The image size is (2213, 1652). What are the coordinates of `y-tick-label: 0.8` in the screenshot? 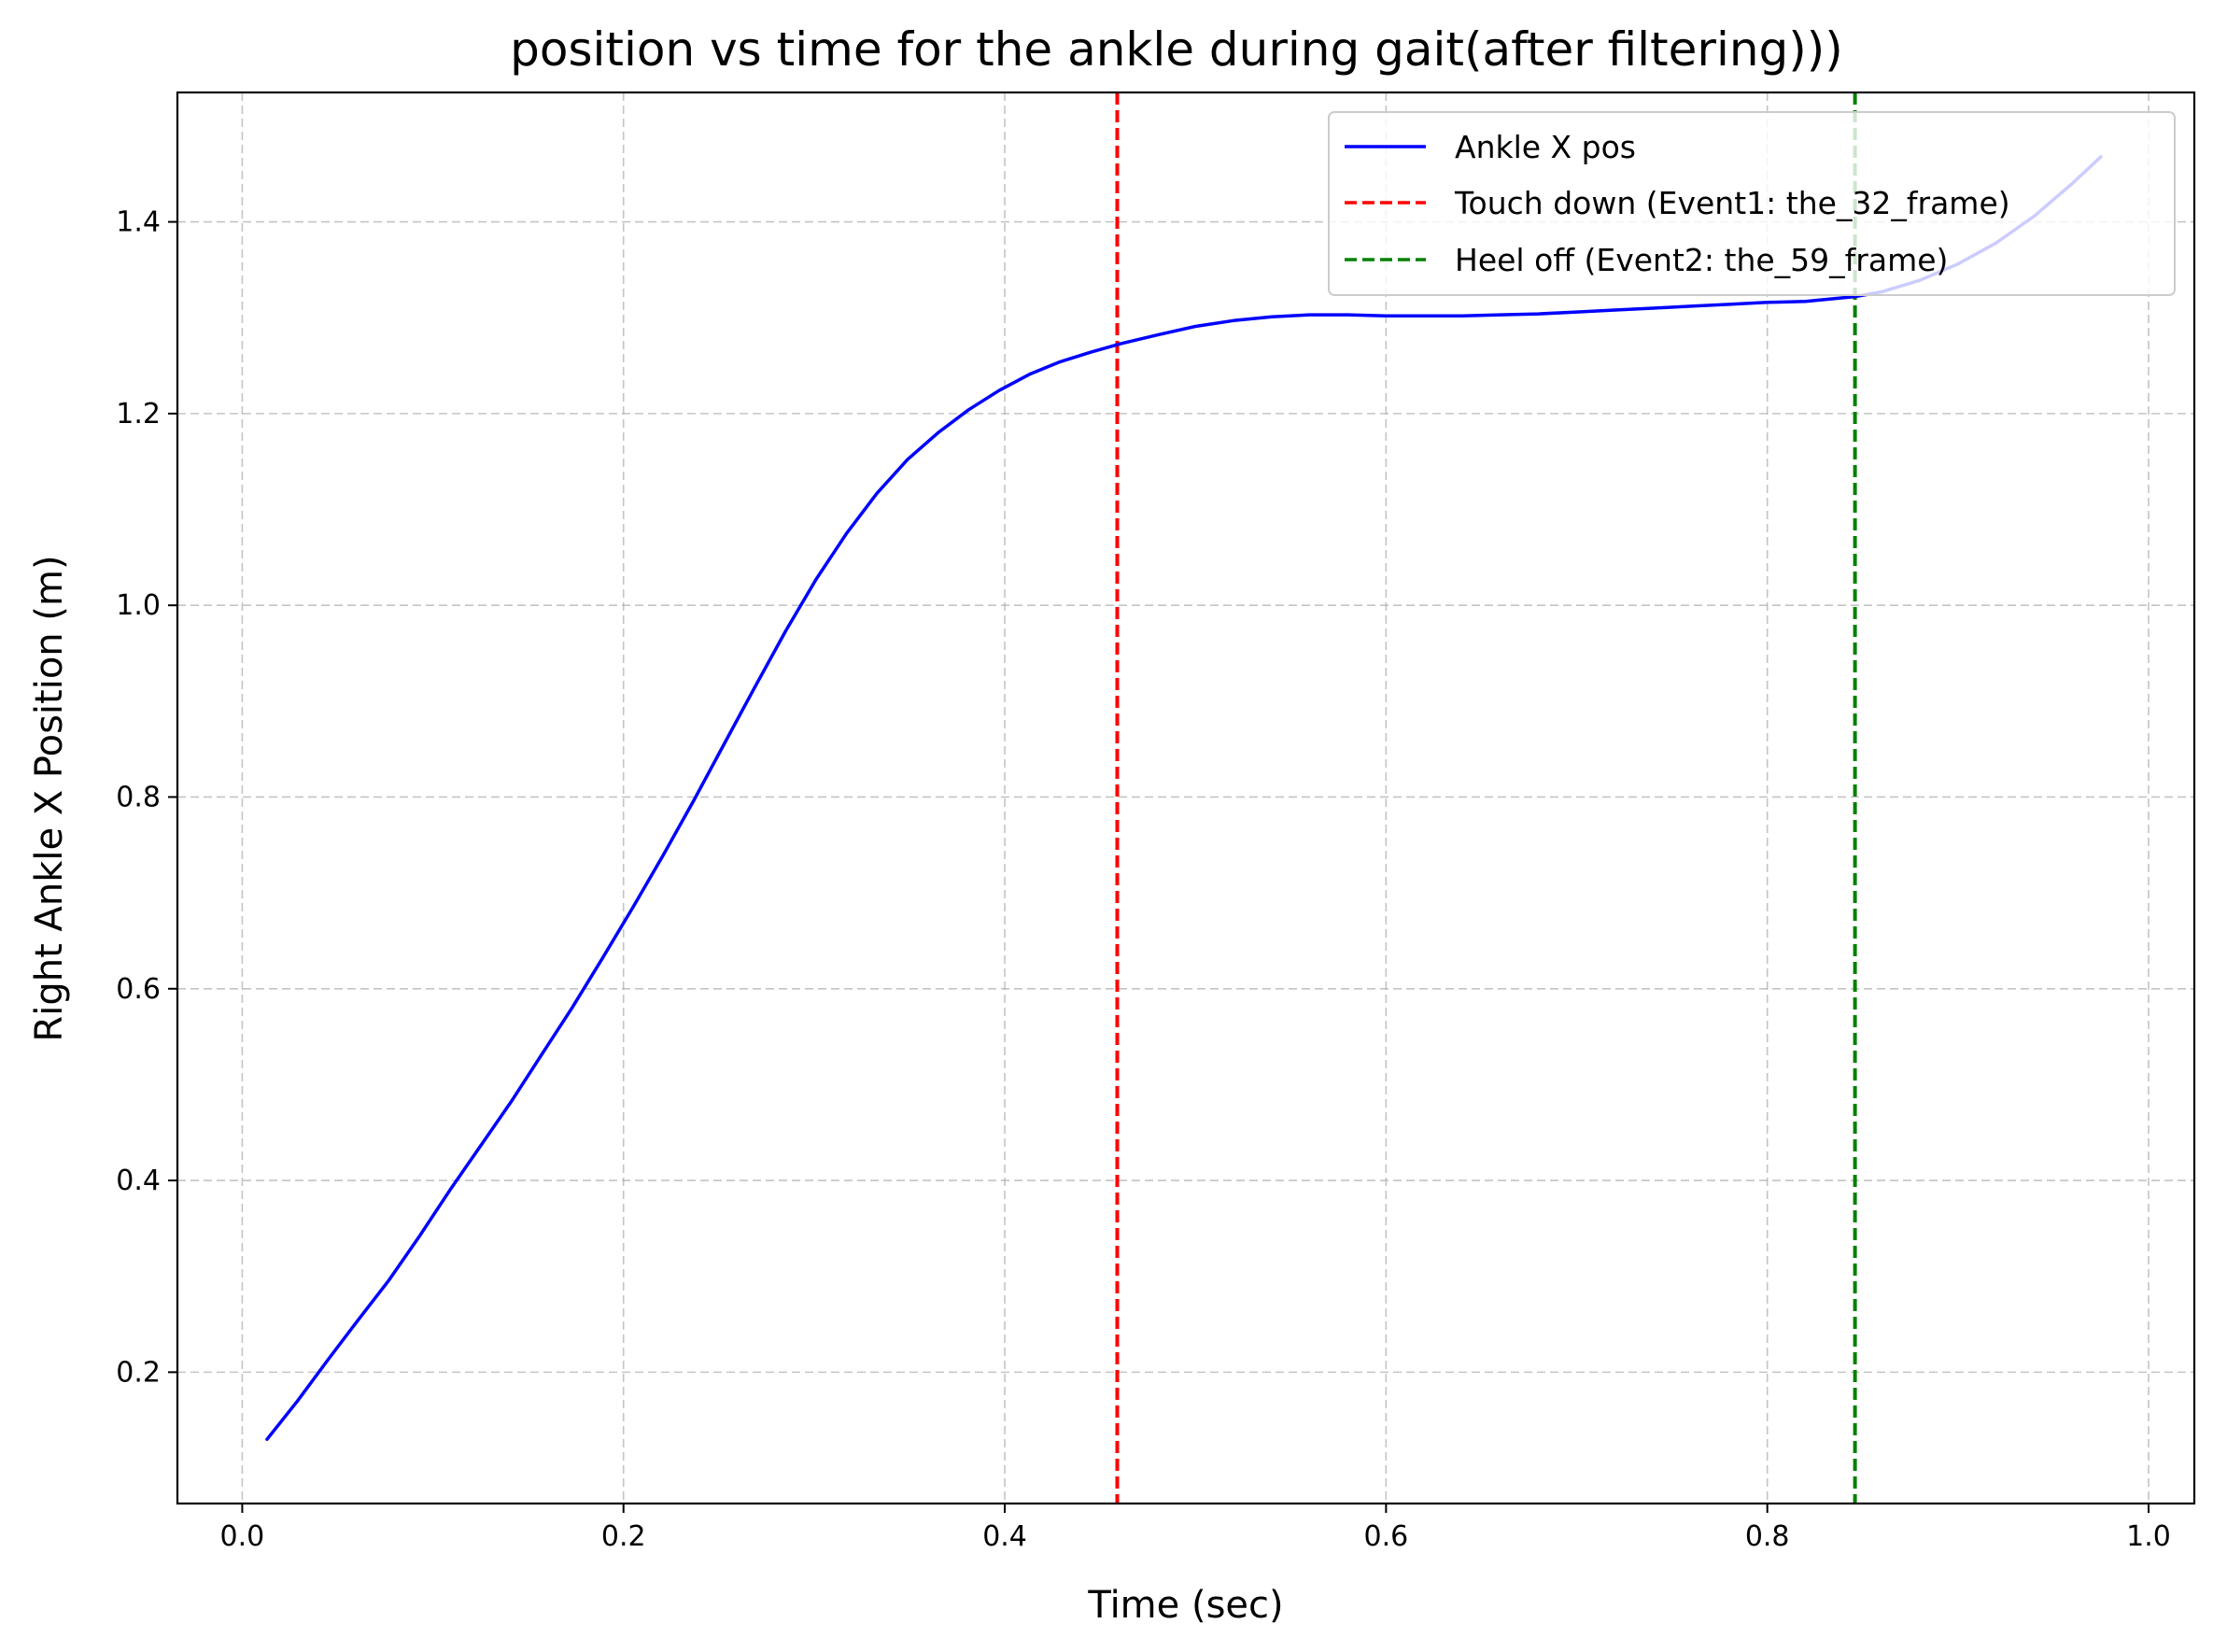 It's located at (139, 797).